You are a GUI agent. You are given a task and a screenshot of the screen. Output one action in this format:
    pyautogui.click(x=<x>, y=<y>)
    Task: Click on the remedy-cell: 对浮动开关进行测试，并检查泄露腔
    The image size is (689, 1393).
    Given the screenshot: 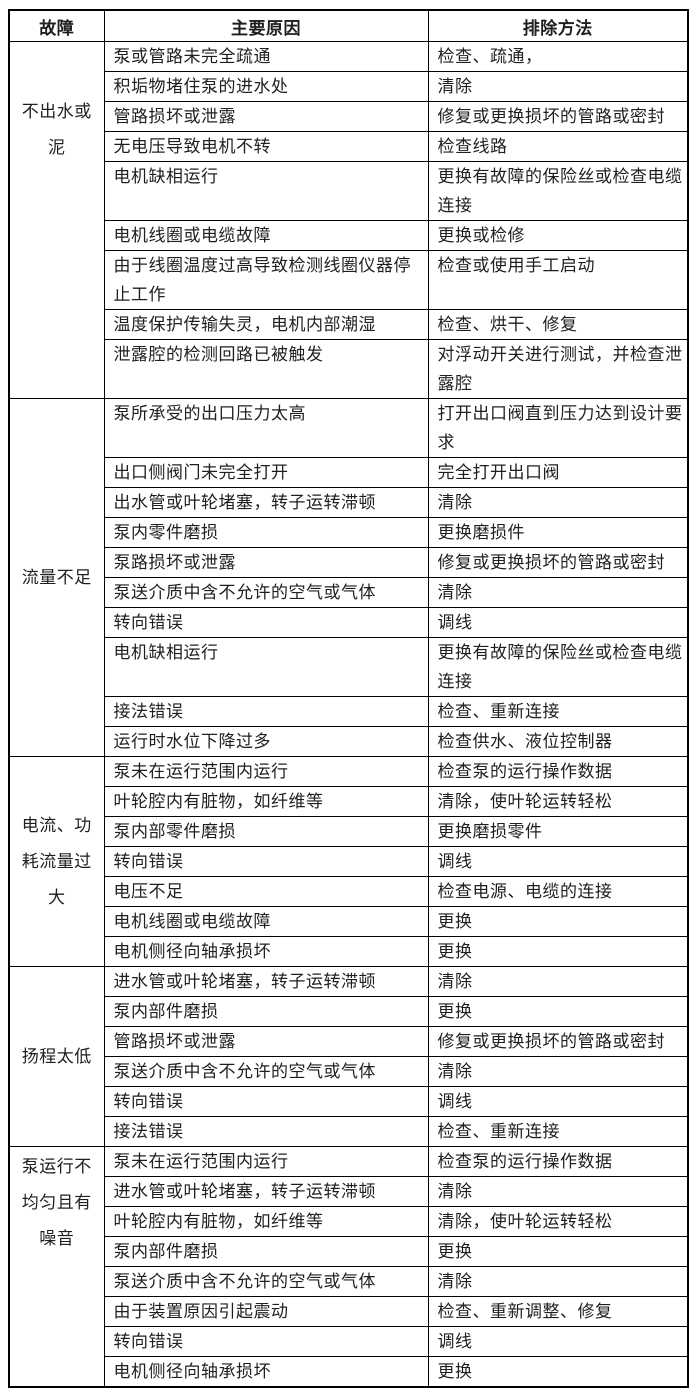 What is the action you would take?
    pyautogui.click(x=558, y=369)
    